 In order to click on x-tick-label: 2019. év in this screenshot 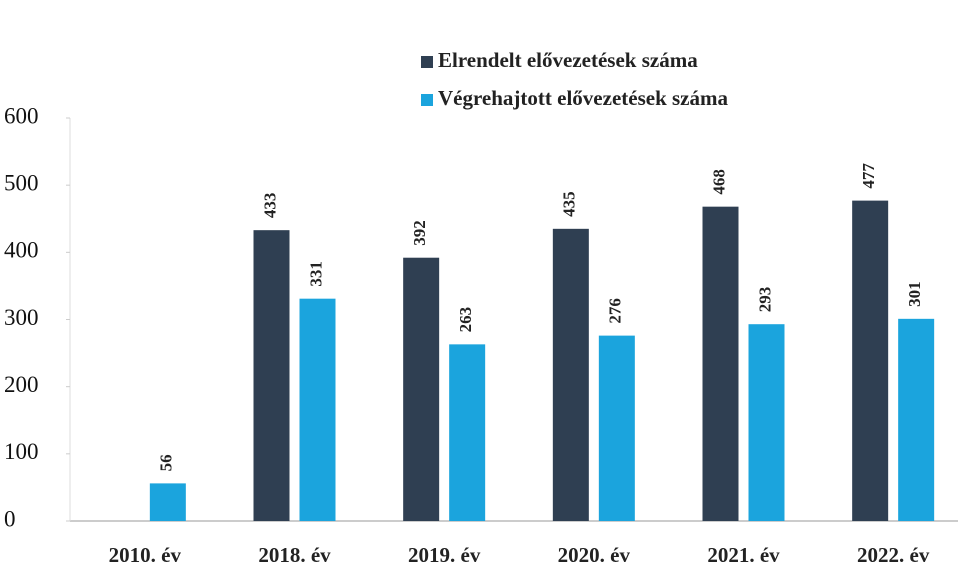, I will do `click(444, 555)`.